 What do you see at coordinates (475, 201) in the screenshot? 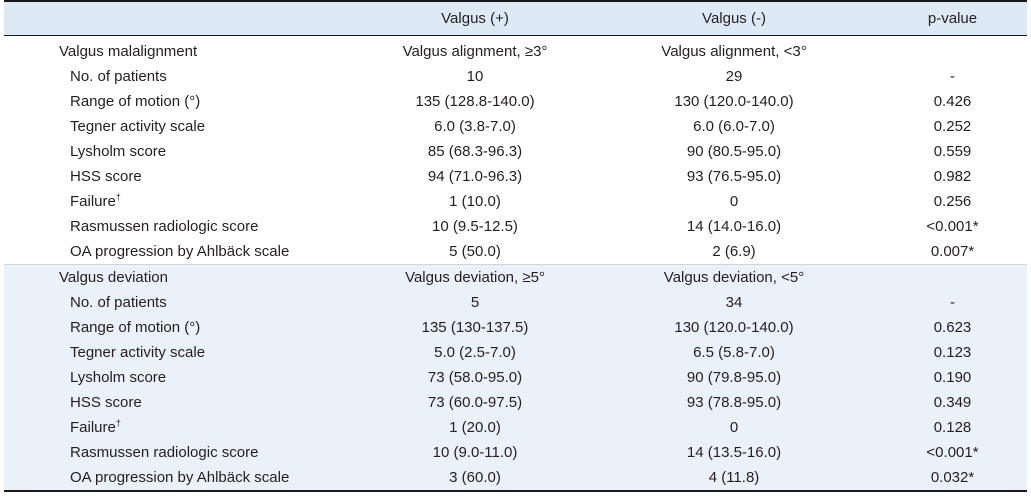
I see `value-valgus-positive: 1 (10.0)` at bounding box center [475, 201].